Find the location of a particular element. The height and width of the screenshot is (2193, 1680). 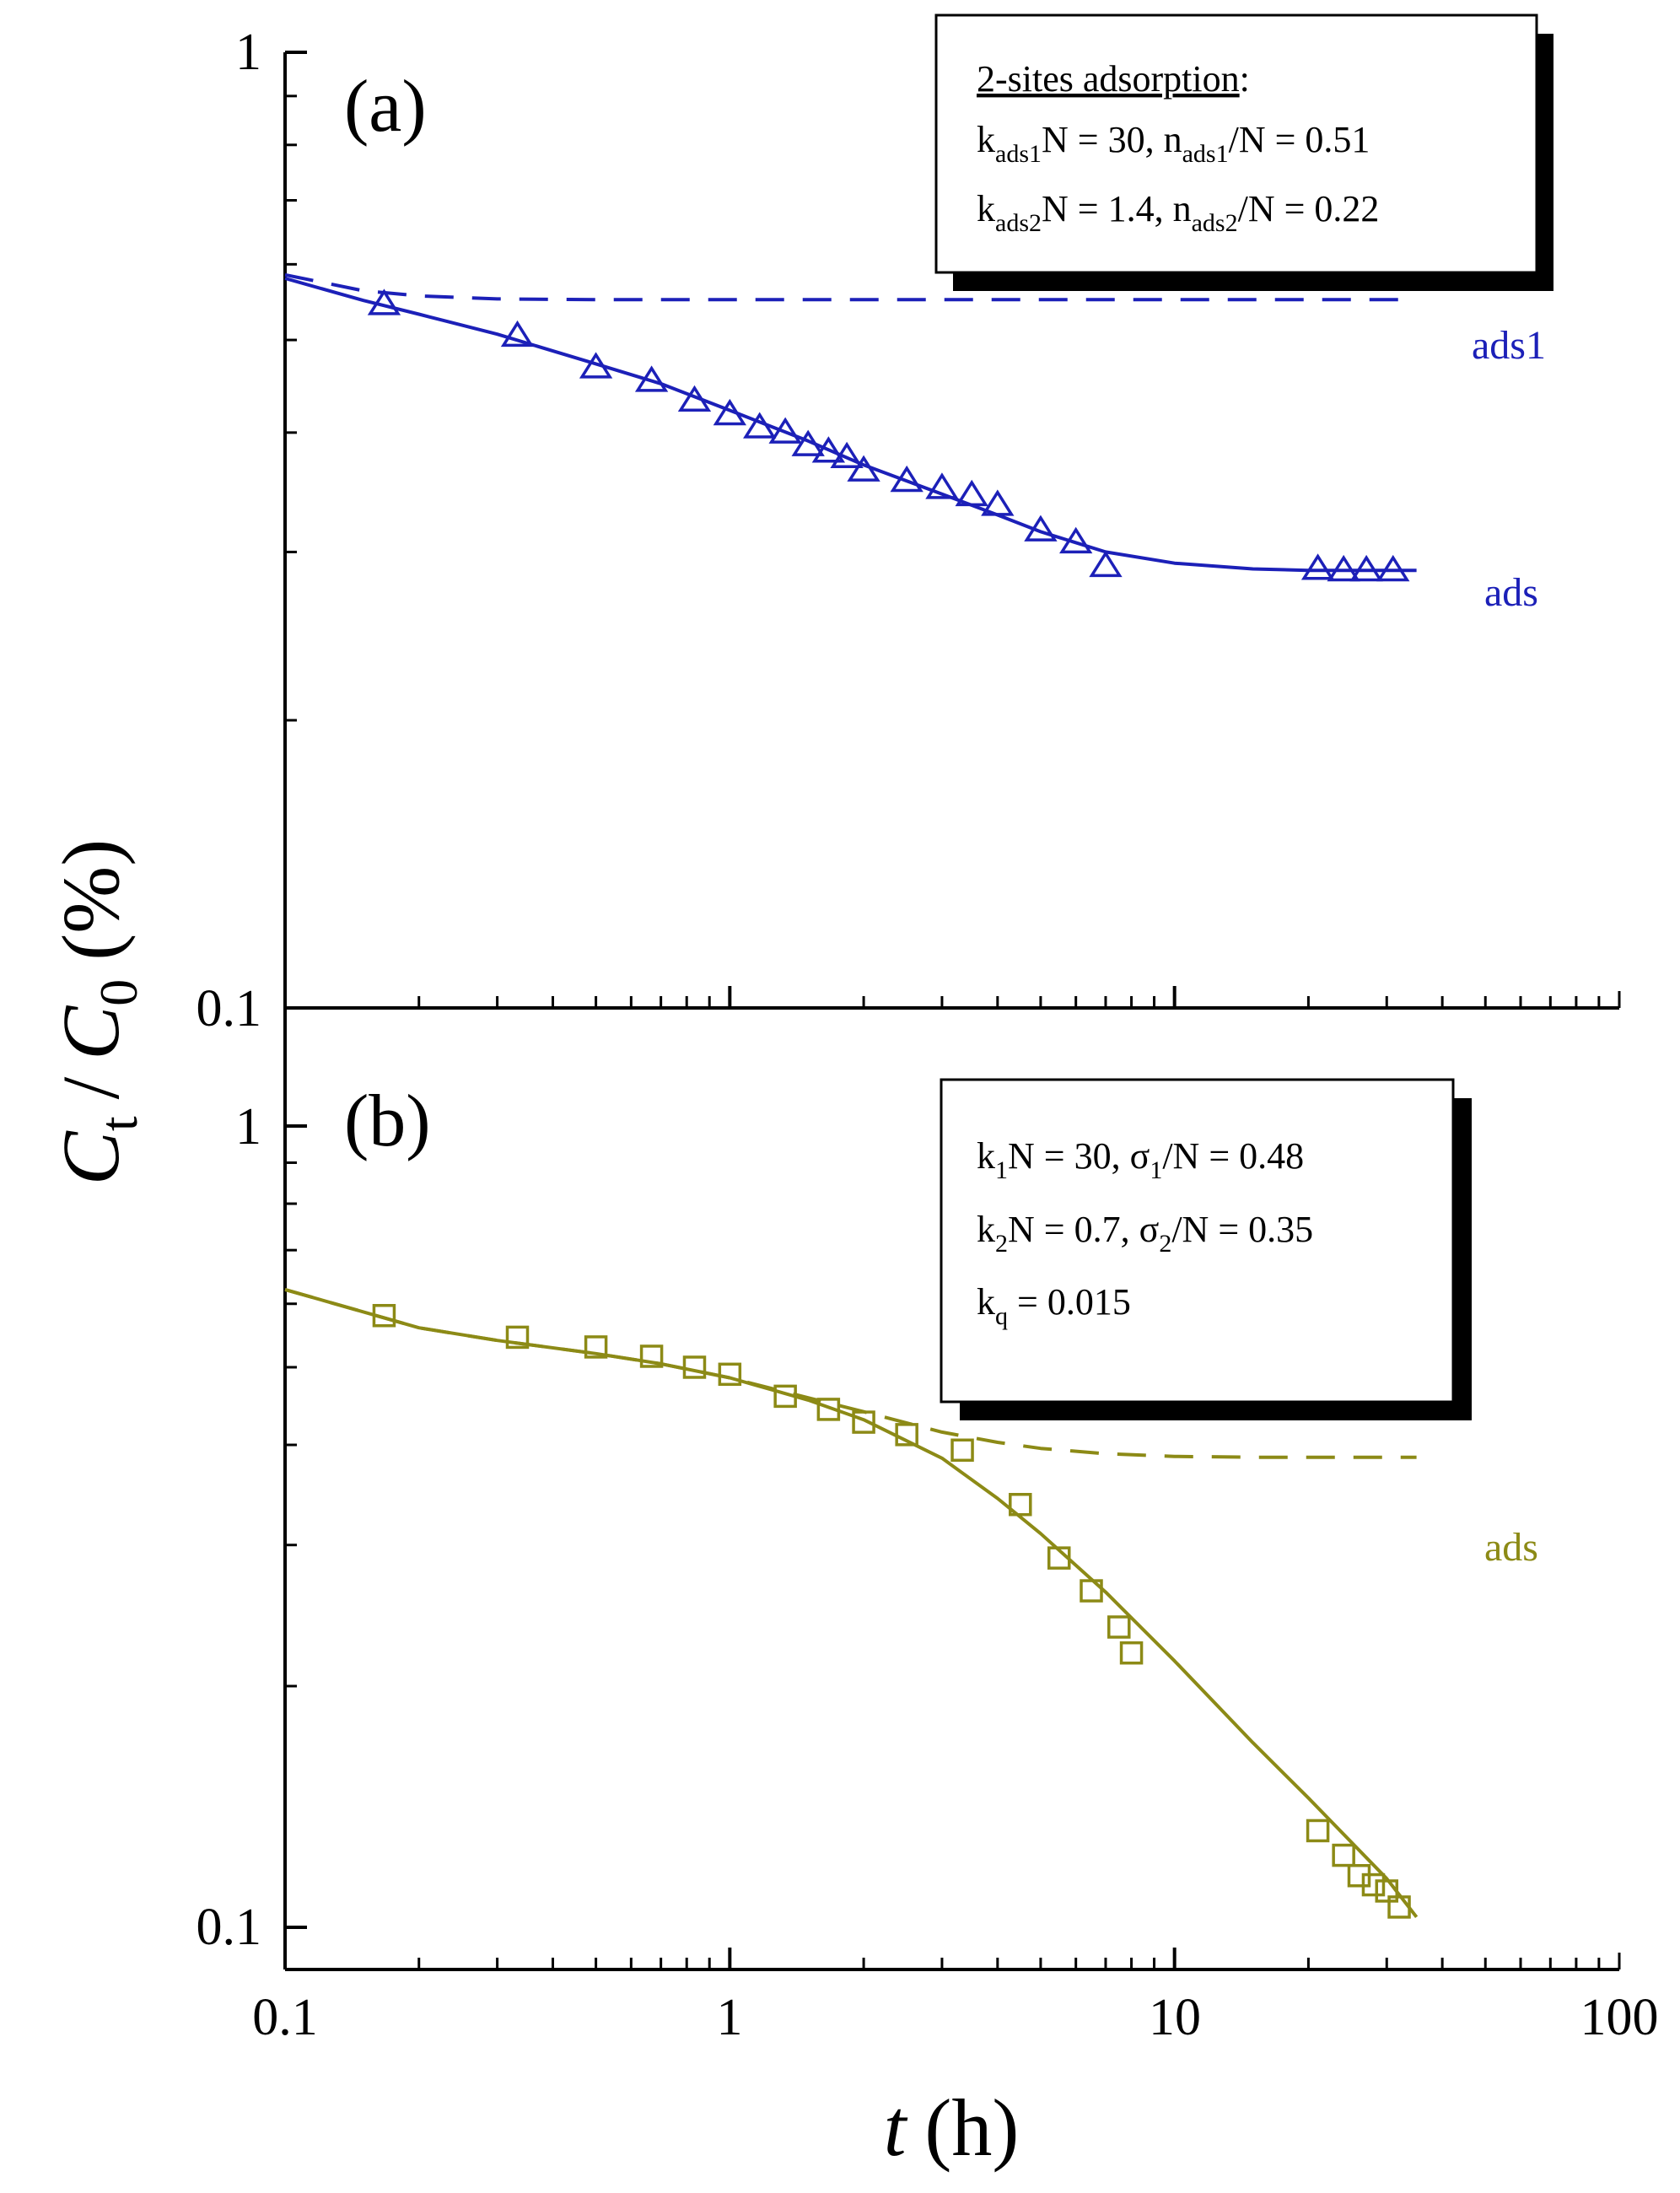

y-axis-title-sub1: t is located at coordinates (119, 1123).